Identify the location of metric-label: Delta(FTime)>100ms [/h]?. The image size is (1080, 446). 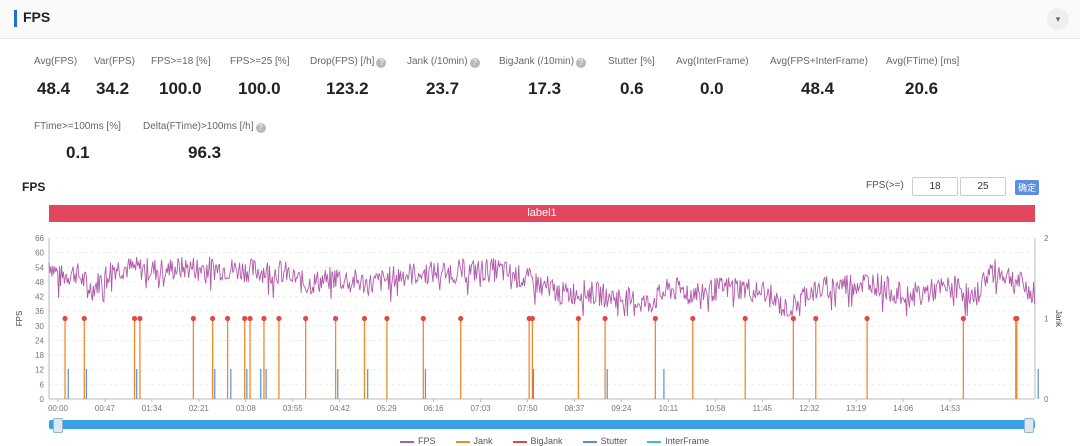
(204, 127).